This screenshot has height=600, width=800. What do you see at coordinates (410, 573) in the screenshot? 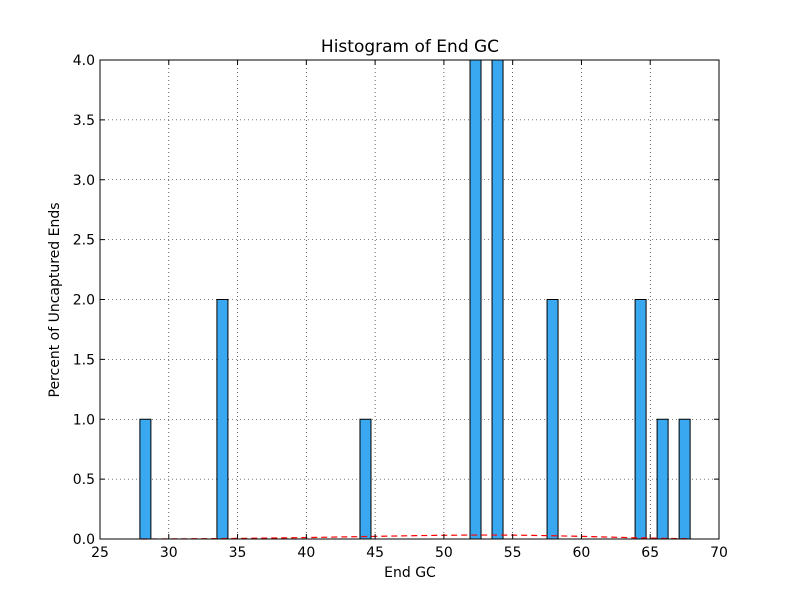
I see `x-axis-label: End GC` at bounding box center [410, 573].